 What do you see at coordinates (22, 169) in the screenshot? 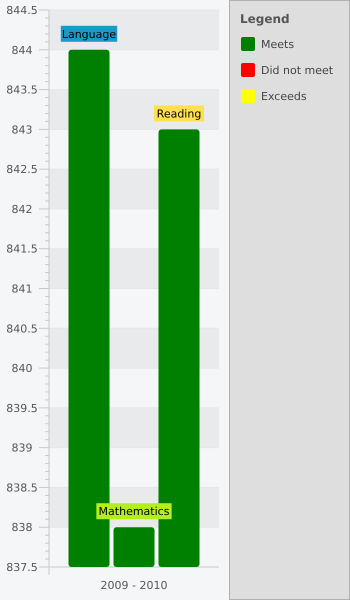
I see `y-tick-label: 842.5` at bounding box center [22, 169].